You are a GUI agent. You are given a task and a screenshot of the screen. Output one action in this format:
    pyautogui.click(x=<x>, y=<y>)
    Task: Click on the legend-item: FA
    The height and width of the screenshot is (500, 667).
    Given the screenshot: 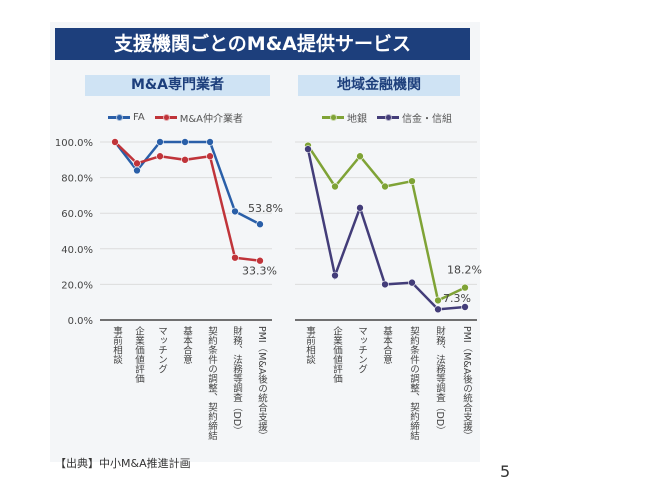 What is the action you would take?
    pyautogui.click(x=126, y=117)
    